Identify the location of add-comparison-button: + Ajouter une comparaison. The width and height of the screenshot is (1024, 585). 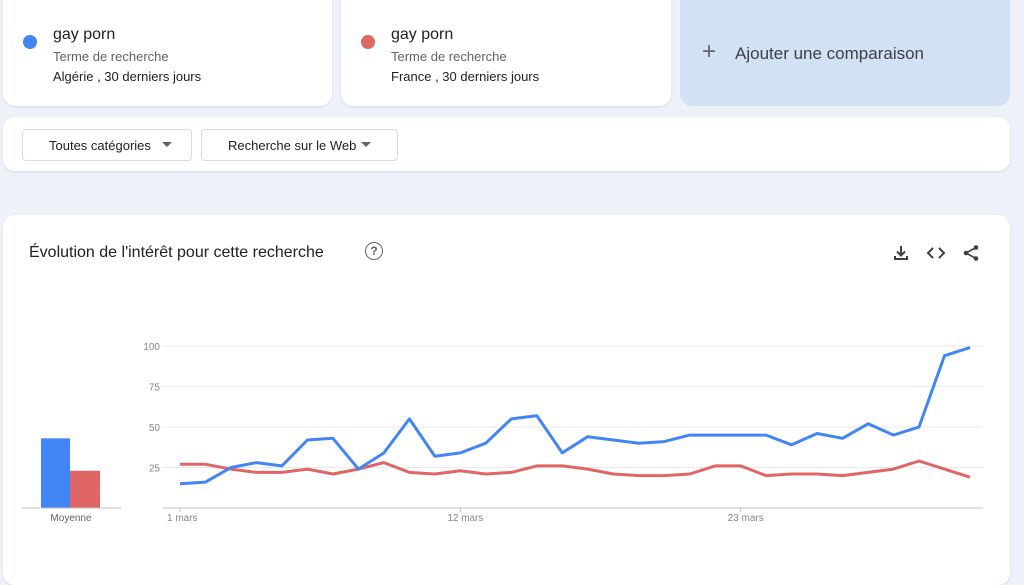
(845, 53).